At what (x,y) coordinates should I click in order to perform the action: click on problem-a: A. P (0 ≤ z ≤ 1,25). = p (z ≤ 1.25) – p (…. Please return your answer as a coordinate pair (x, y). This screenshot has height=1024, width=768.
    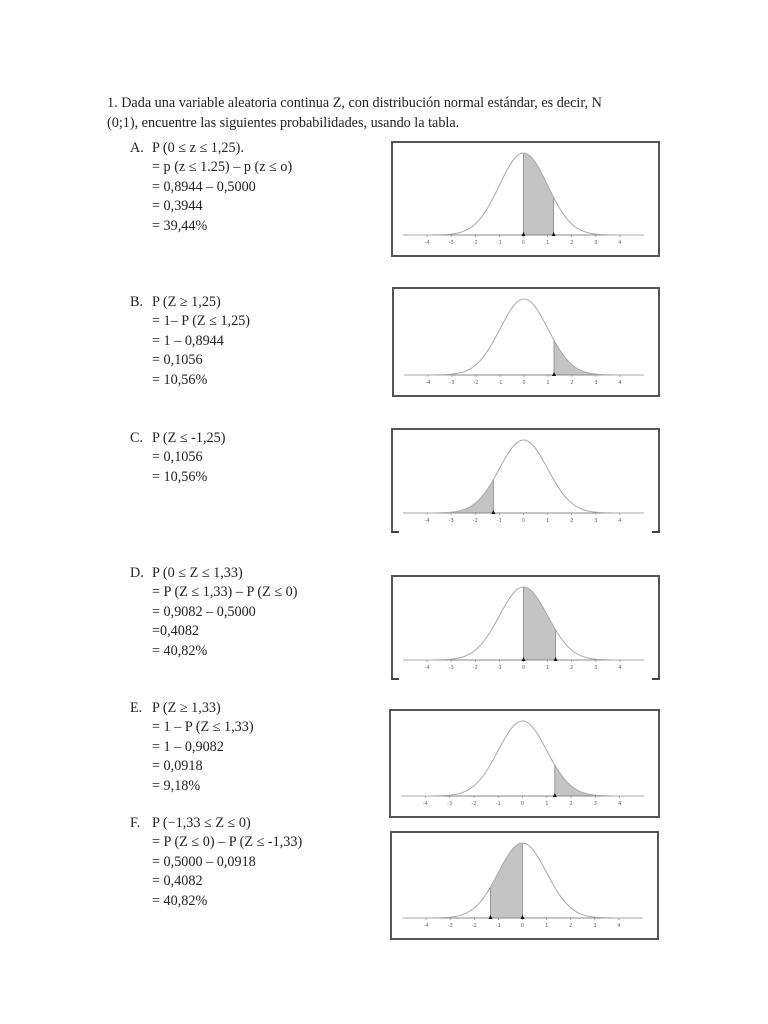
    Looking at the image, I should click on (211, 187).